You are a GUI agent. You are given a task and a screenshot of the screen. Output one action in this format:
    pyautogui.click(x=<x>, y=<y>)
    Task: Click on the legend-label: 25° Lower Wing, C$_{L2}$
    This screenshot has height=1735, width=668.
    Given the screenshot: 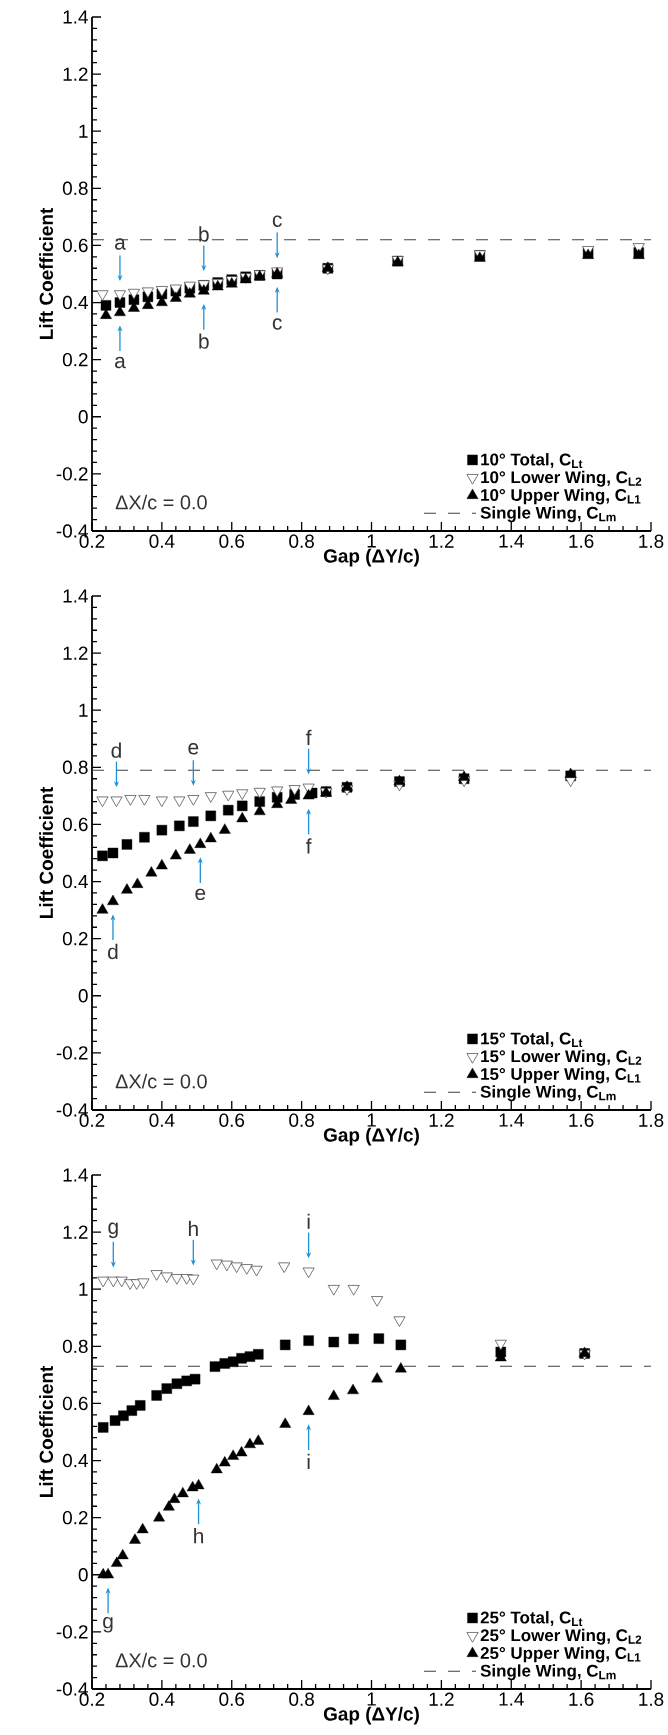 What is the action you would take?
    pyautogui.click(x=561, y=1636)
    